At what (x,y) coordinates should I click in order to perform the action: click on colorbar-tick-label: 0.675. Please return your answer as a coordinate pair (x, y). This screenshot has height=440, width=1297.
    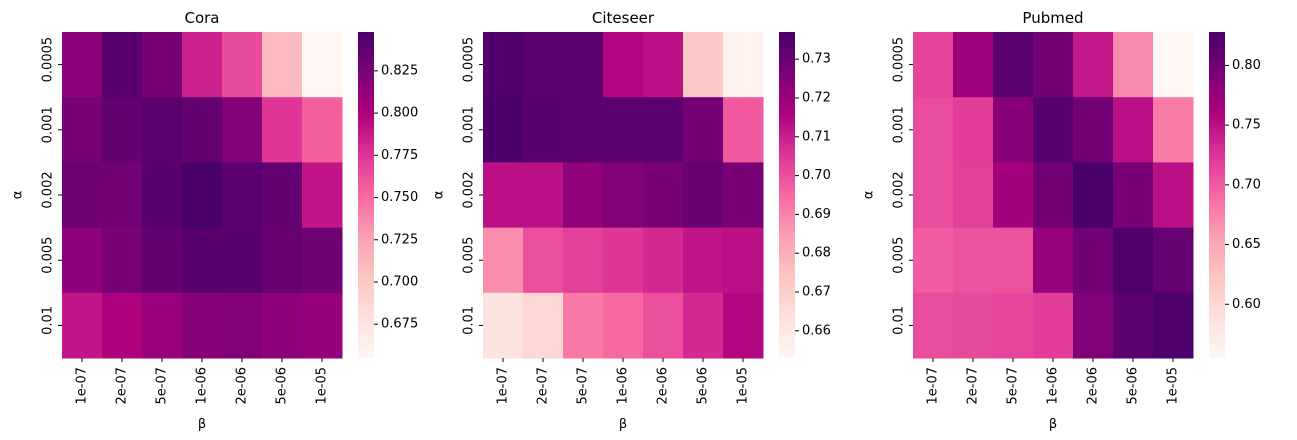
    Looking at the image, I should click on (399, 324).